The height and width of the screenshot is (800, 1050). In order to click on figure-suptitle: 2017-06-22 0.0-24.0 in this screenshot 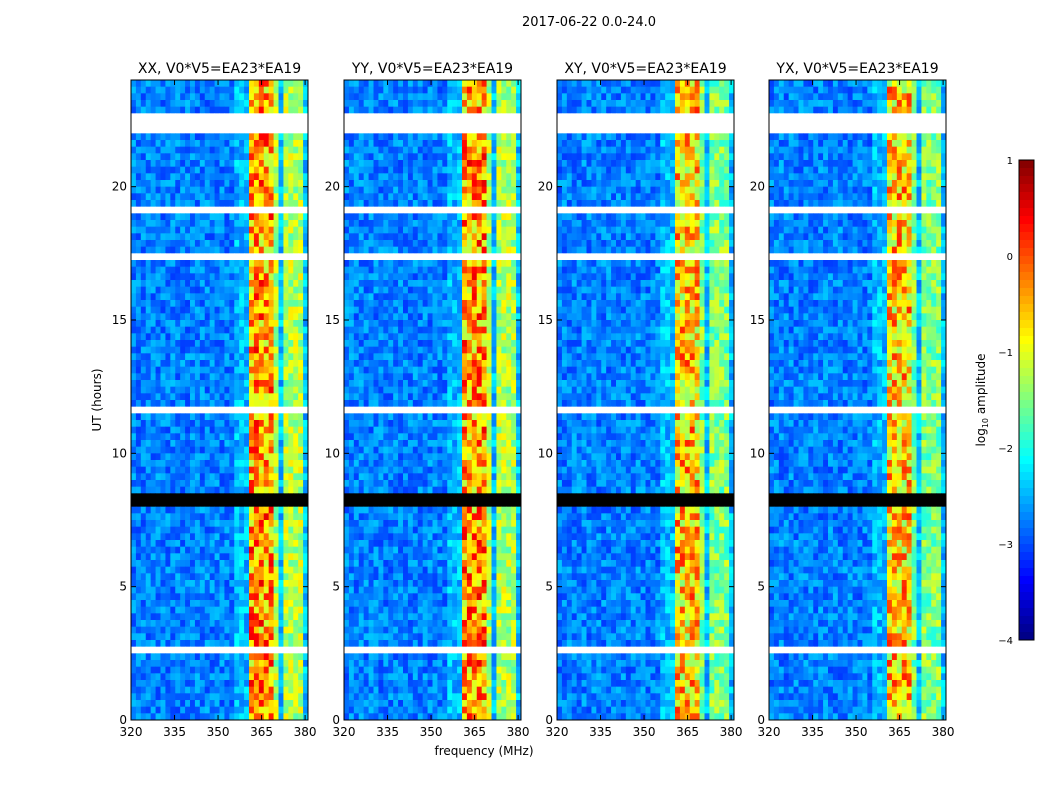, I will do `click(589, 22)`.